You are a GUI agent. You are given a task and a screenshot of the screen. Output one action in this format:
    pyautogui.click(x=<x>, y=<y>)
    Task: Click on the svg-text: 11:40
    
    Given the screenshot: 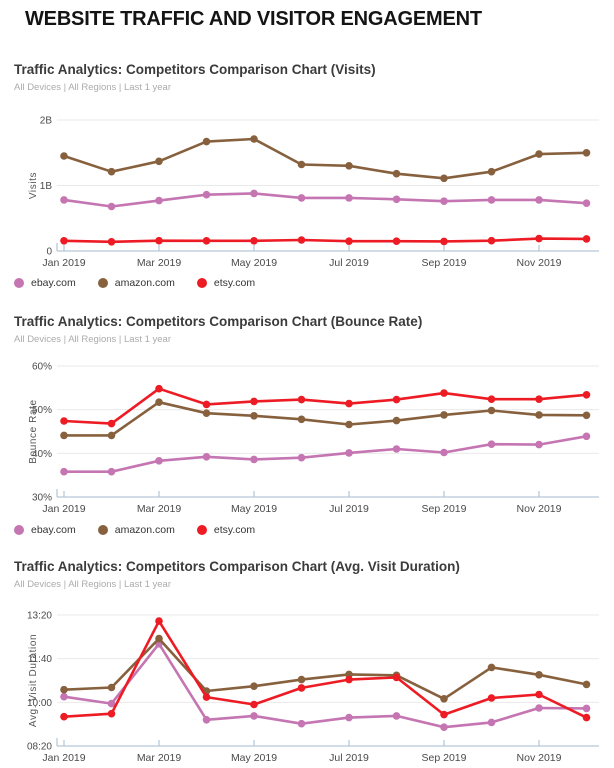 What is the action you would take?
    pyautogui.click(x=40, y=659)
    